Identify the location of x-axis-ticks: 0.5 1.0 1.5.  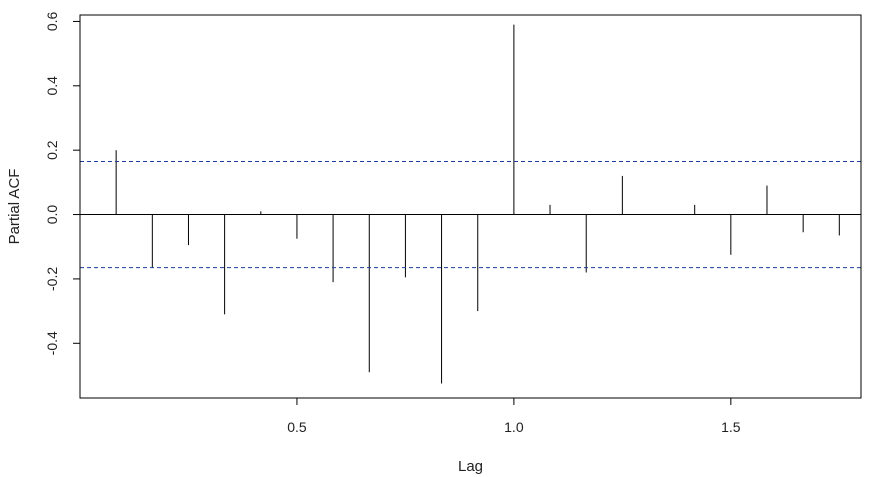
(514, 416).